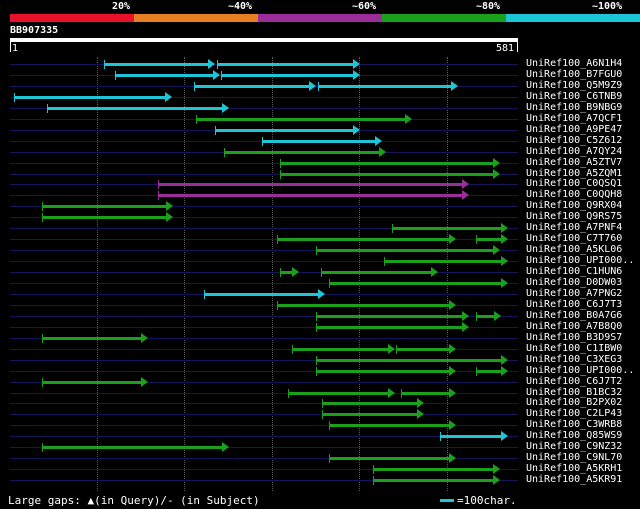 This screenshot has width=640, height=509. What do you see at coordinates (574, 173) in the screenshot?
I see `hit-name-link: UniRef100_A5ZQM1` at bounding box center [574, 173].